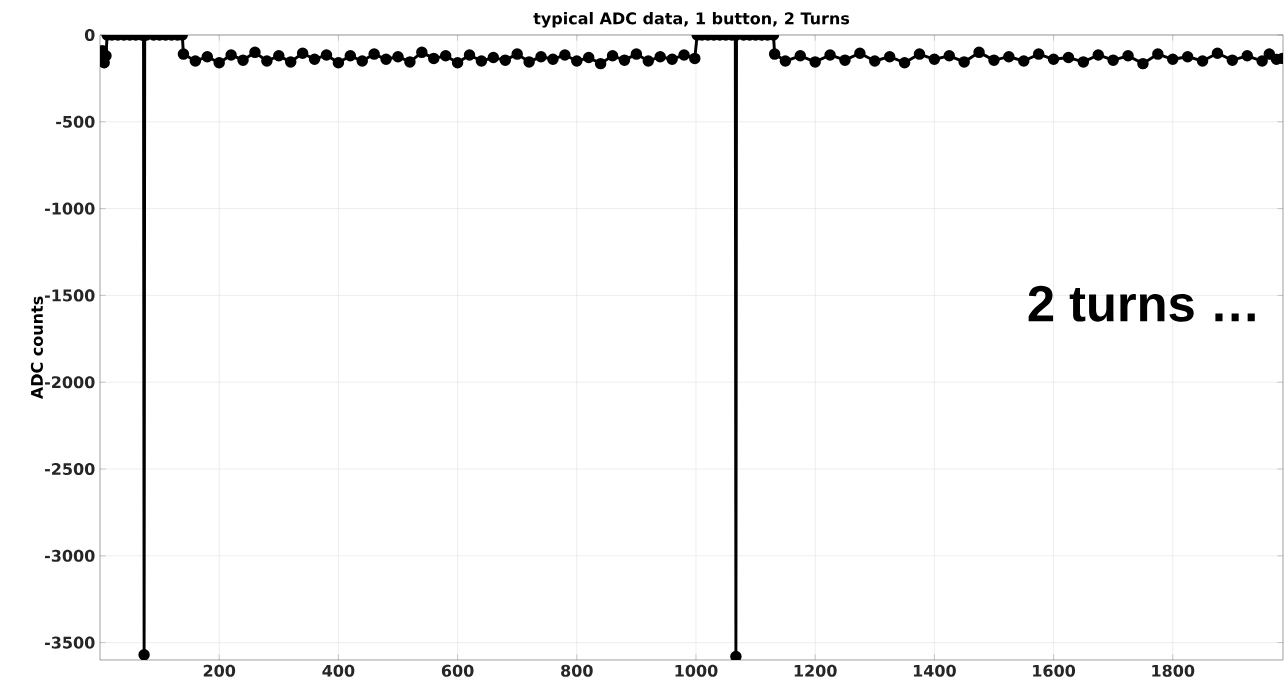  Describe the element at coordinates (338, 670) in the screenshot. I see `x-tick-label: 400` at that location.